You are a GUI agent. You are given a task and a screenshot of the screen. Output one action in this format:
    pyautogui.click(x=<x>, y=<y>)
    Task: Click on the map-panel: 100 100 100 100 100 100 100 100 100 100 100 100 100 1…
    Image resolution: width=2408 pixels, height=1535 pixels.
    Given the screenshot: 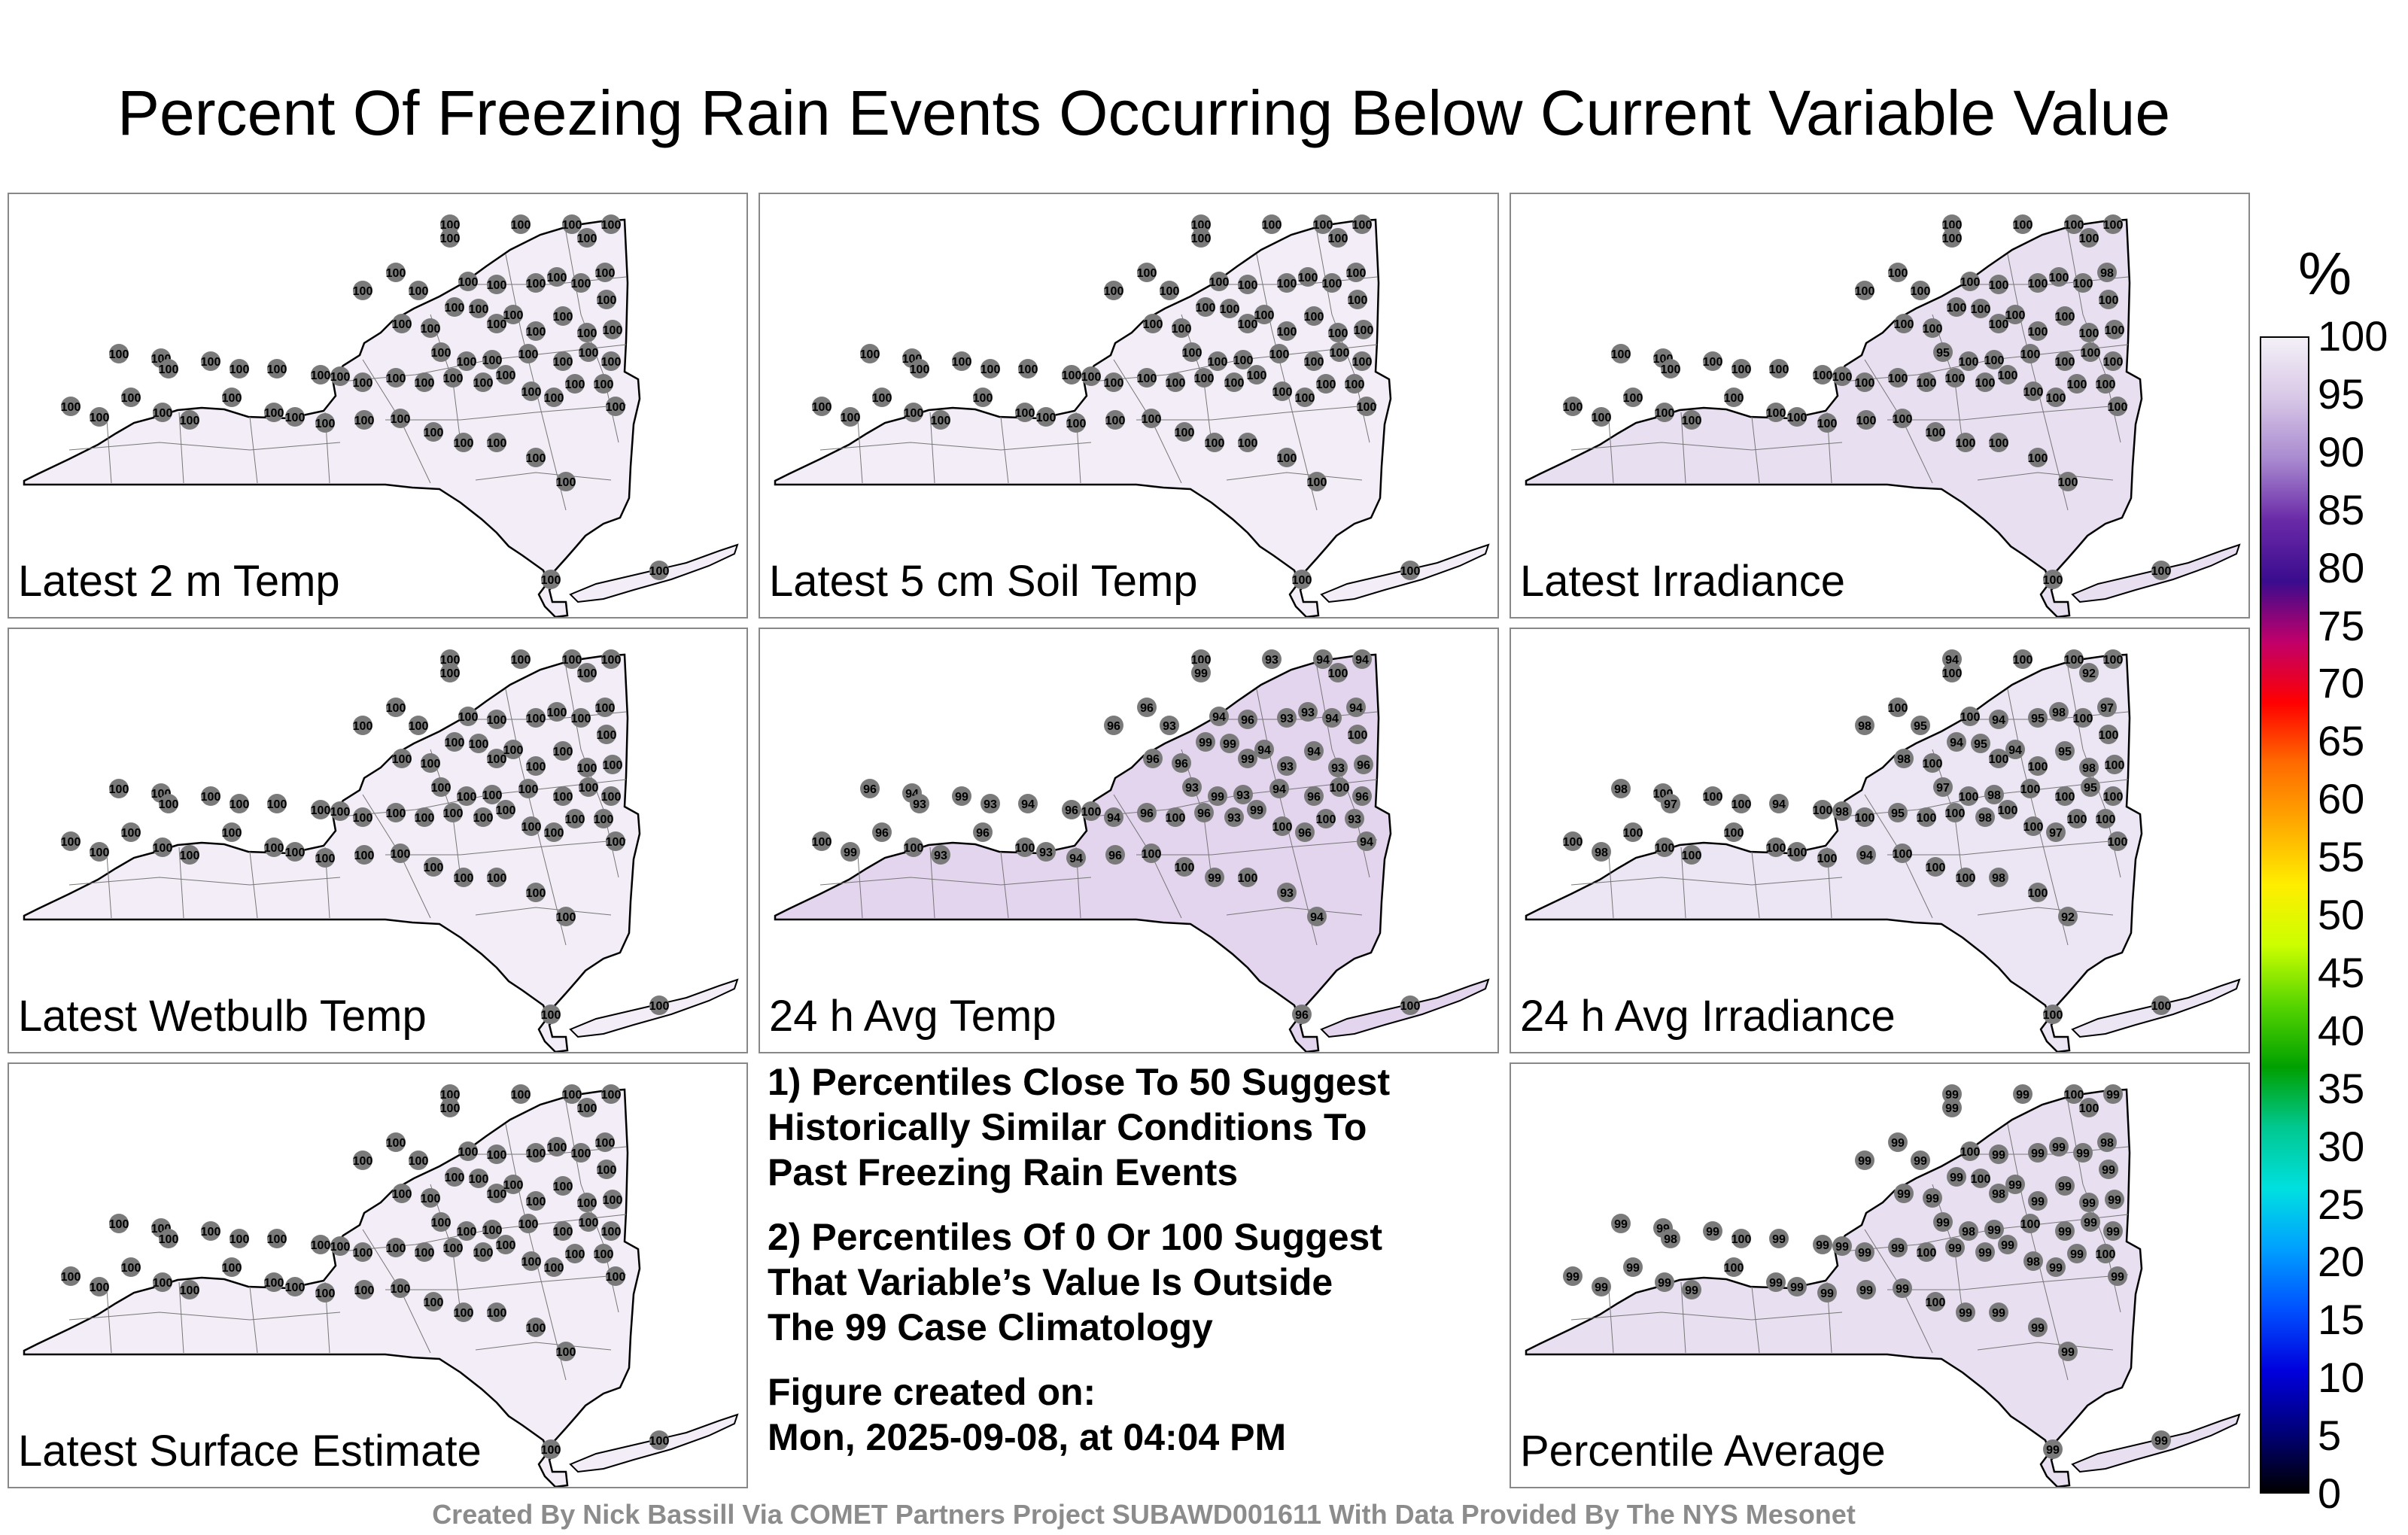 What is the action you would take?
    pyautogui.click(x=378, y=1275)
    